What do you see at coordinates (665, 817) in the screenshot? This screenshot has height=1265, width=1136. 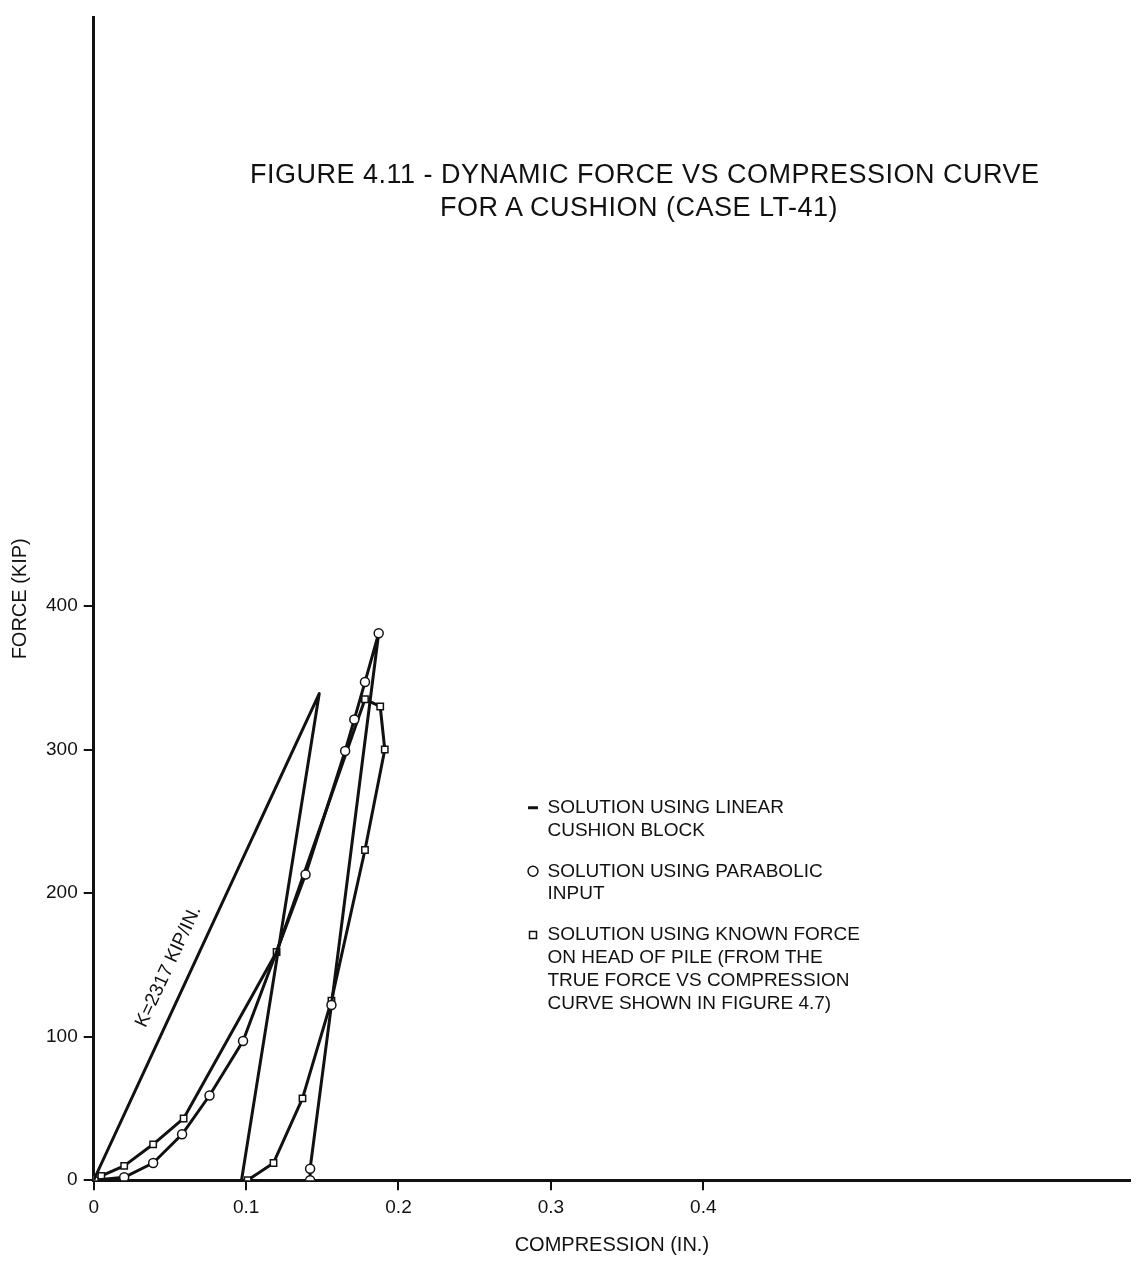 I see `legend-label: SOLUTION USING LINEAR CUSHION BLOCK` at bounding box center [665, 817].